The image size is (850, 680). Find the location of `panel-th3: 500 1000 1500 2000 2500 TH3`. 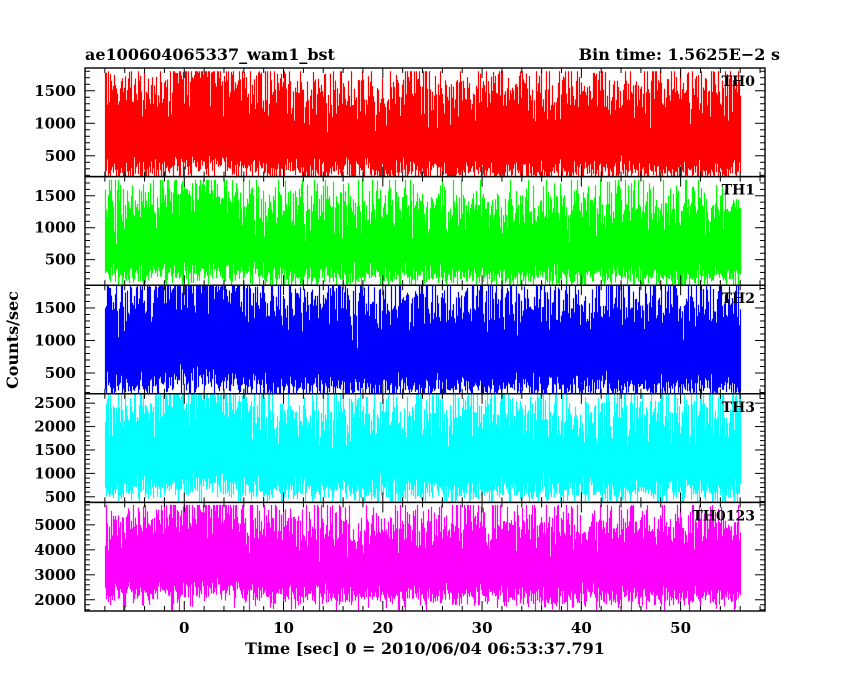

panel-th3: 500 1000 1500 2000 2500 TH3 is located at coordinates (400, 449).